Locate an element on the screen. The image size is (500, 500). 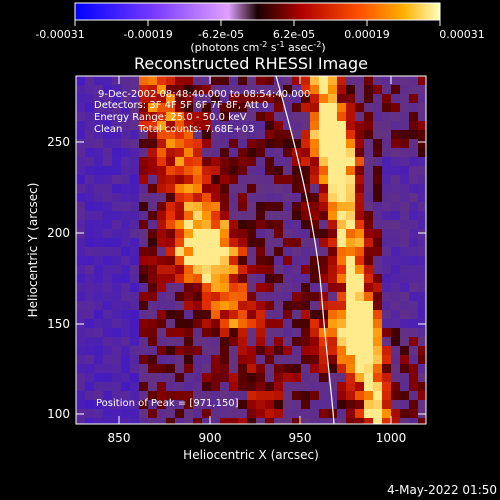
colorbar is located at coordinates (257, 11).